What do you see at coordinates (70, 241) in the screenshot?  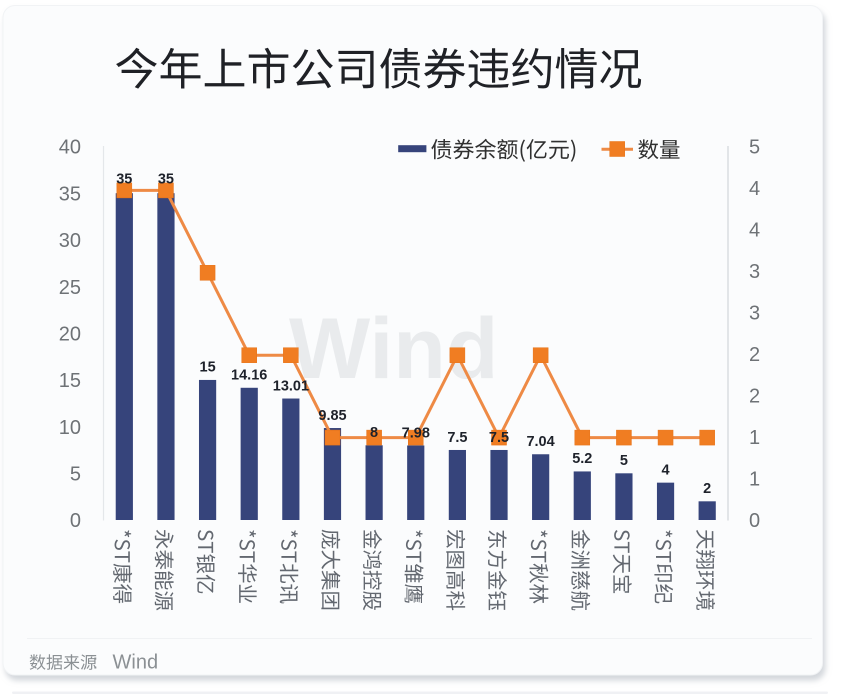 I see `svg-text: 30` at bounding box center [70, 241].